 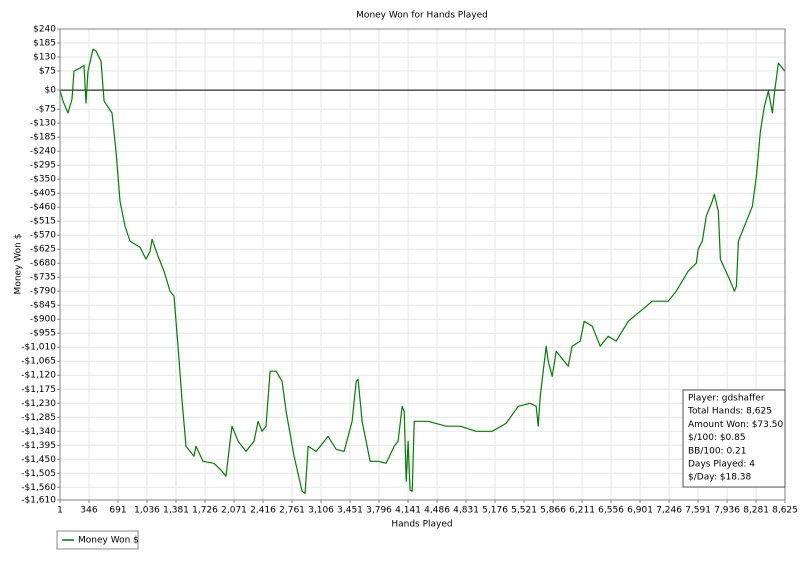 What do you see at coordinates (582, 511) in the screenshot?
I see `x-tick-label: 6,211` at bounding box center [582, 511].